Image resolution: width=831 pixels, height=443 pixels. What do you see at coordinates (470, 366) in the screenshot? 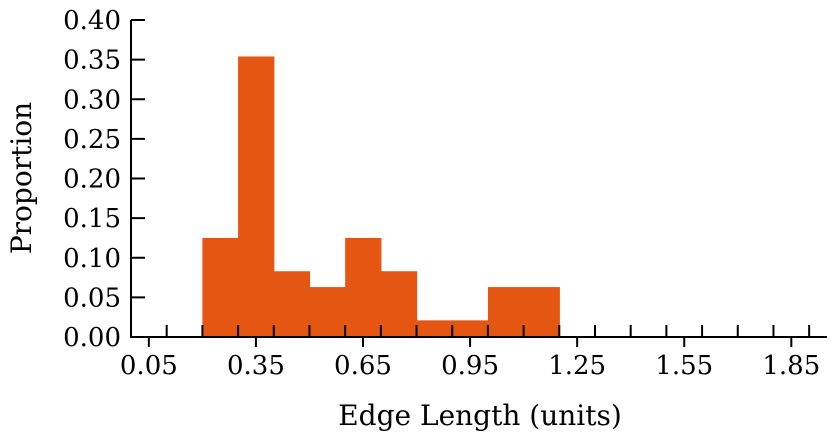
I see `x-tick-label: 0.95` at bounding box center [470, 366].